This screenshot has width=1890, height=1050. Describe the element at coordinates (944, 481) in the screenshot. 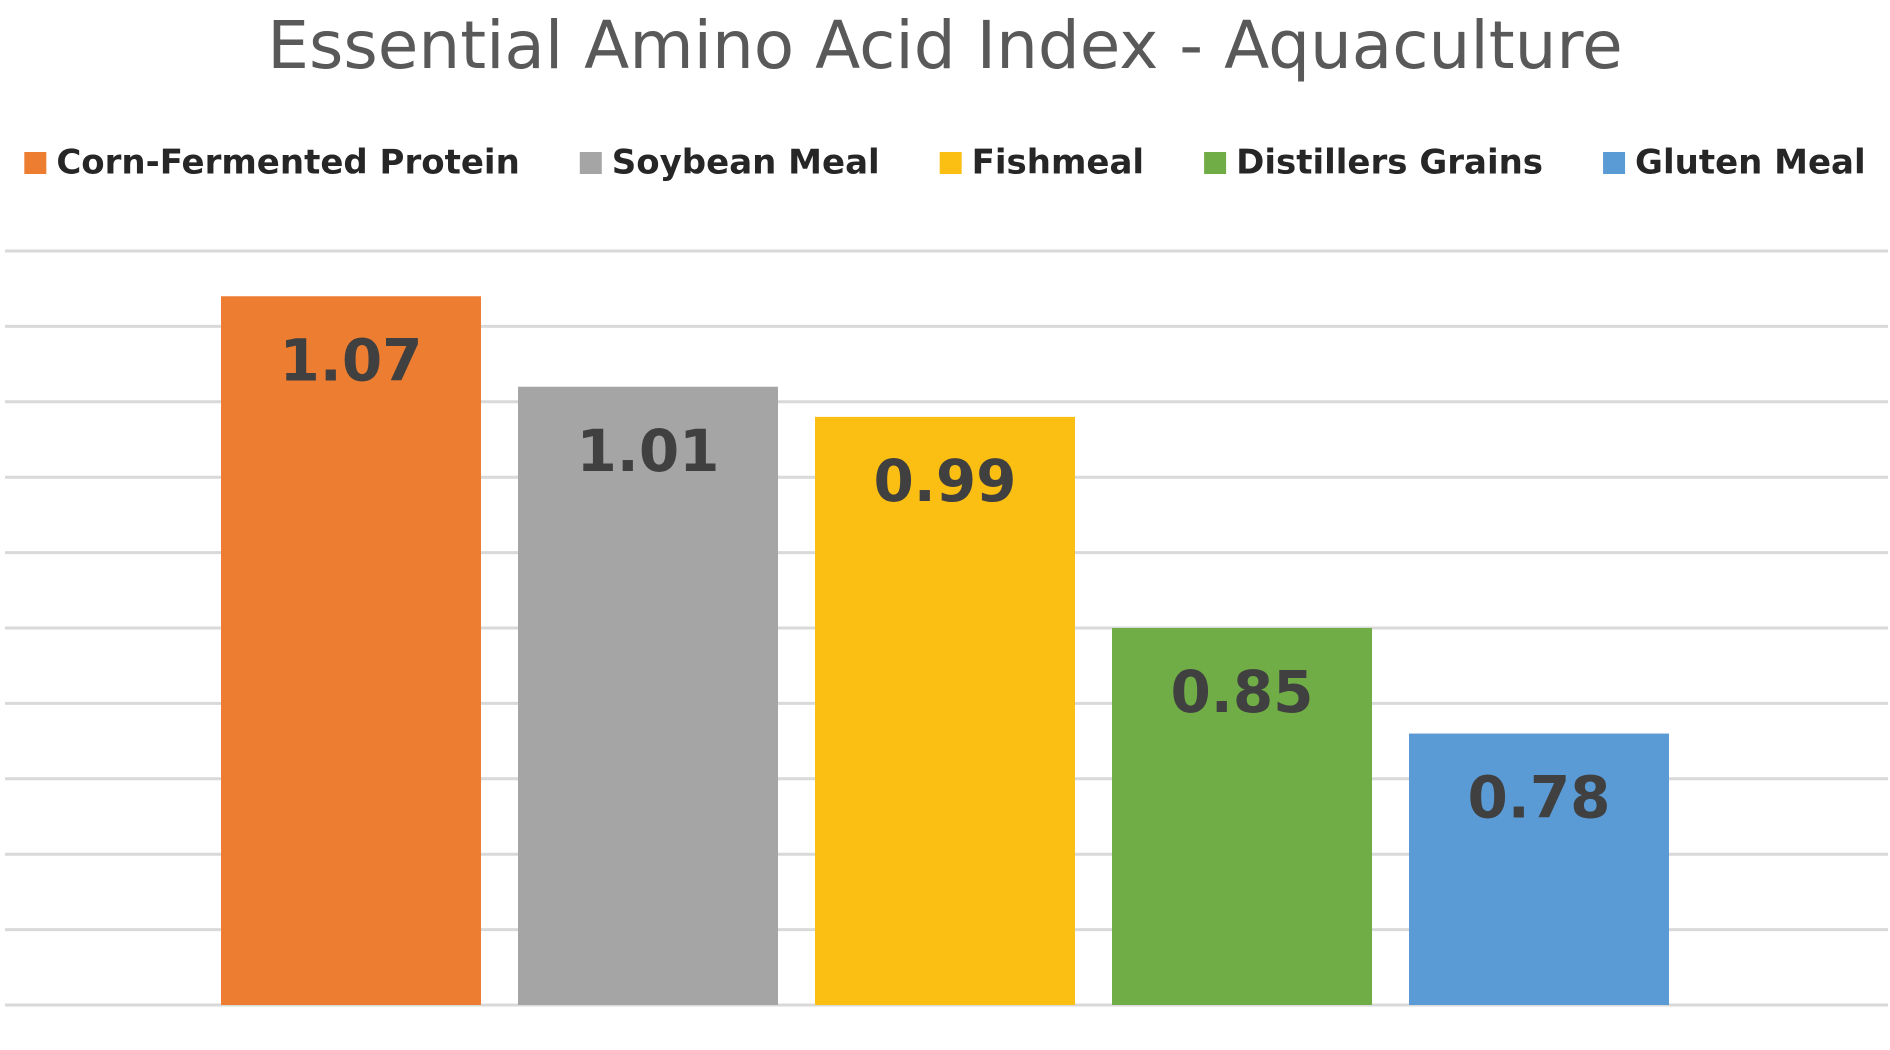

I see `value-label: 0.99` at that location.